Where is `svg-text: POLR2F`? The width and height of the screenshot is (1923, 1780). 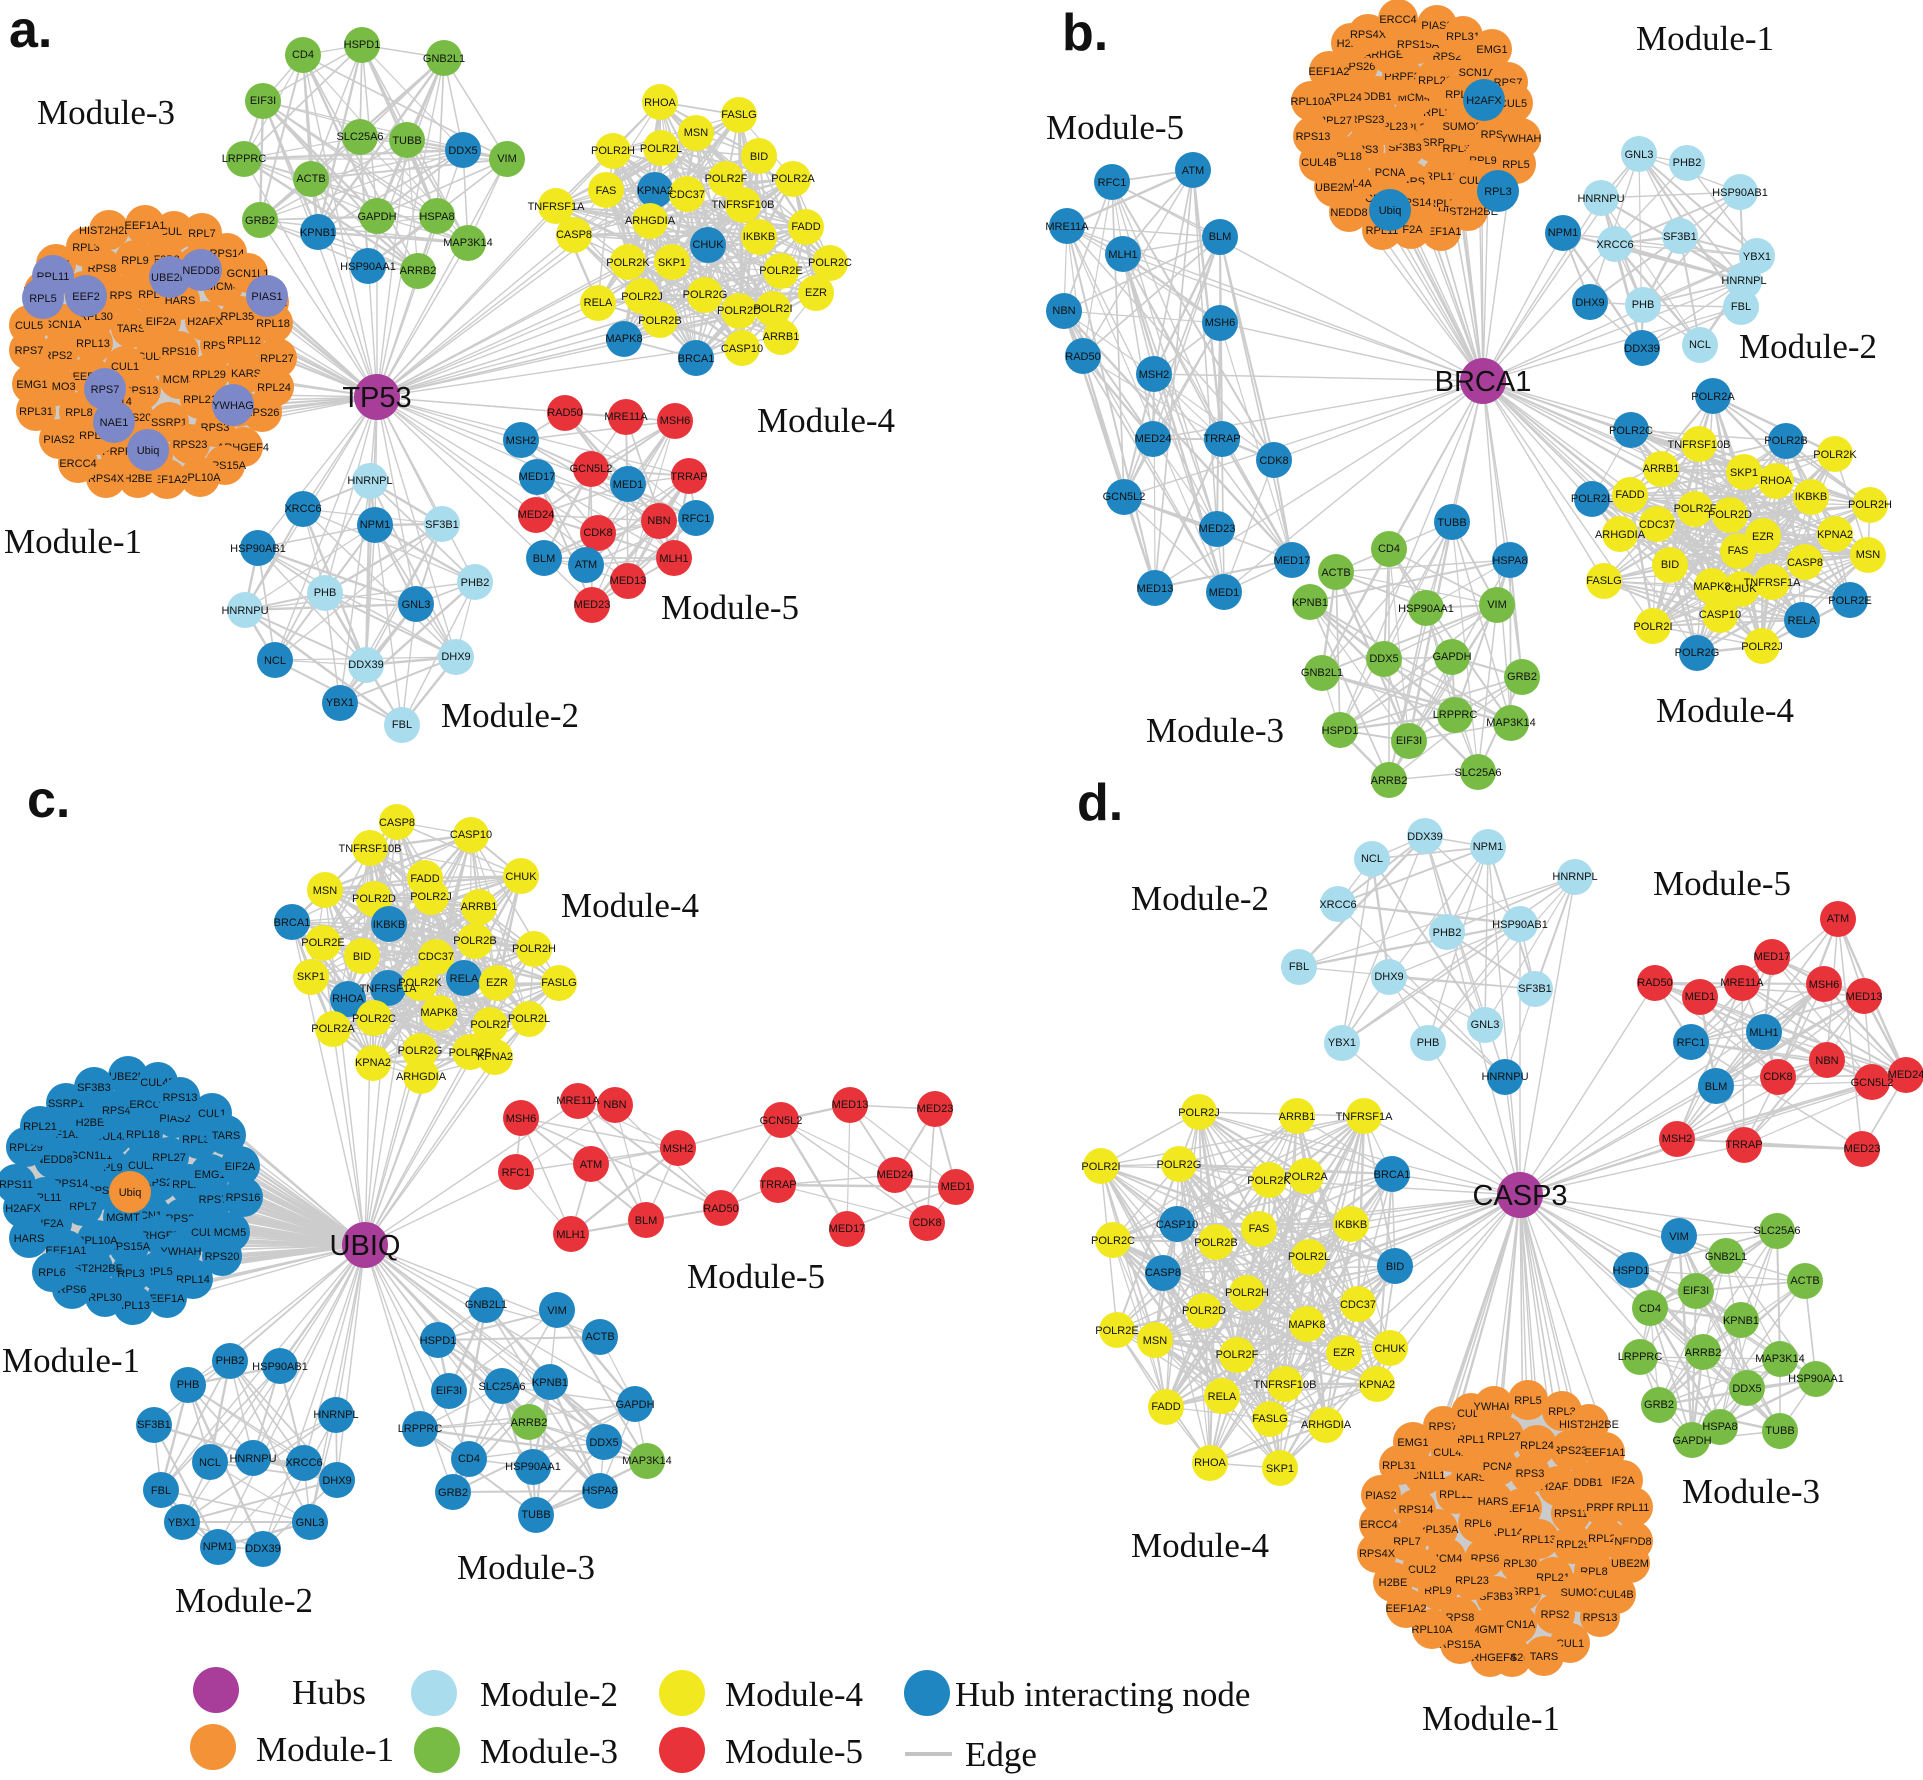
svg-text: POLR2F is located at coordinates (470, 1053).